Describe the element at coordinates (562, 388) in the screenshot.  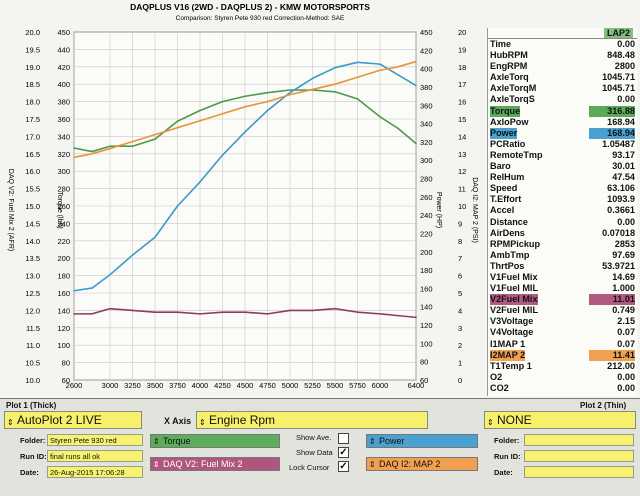
I see `readout-row: CO2 0.00` at that location.